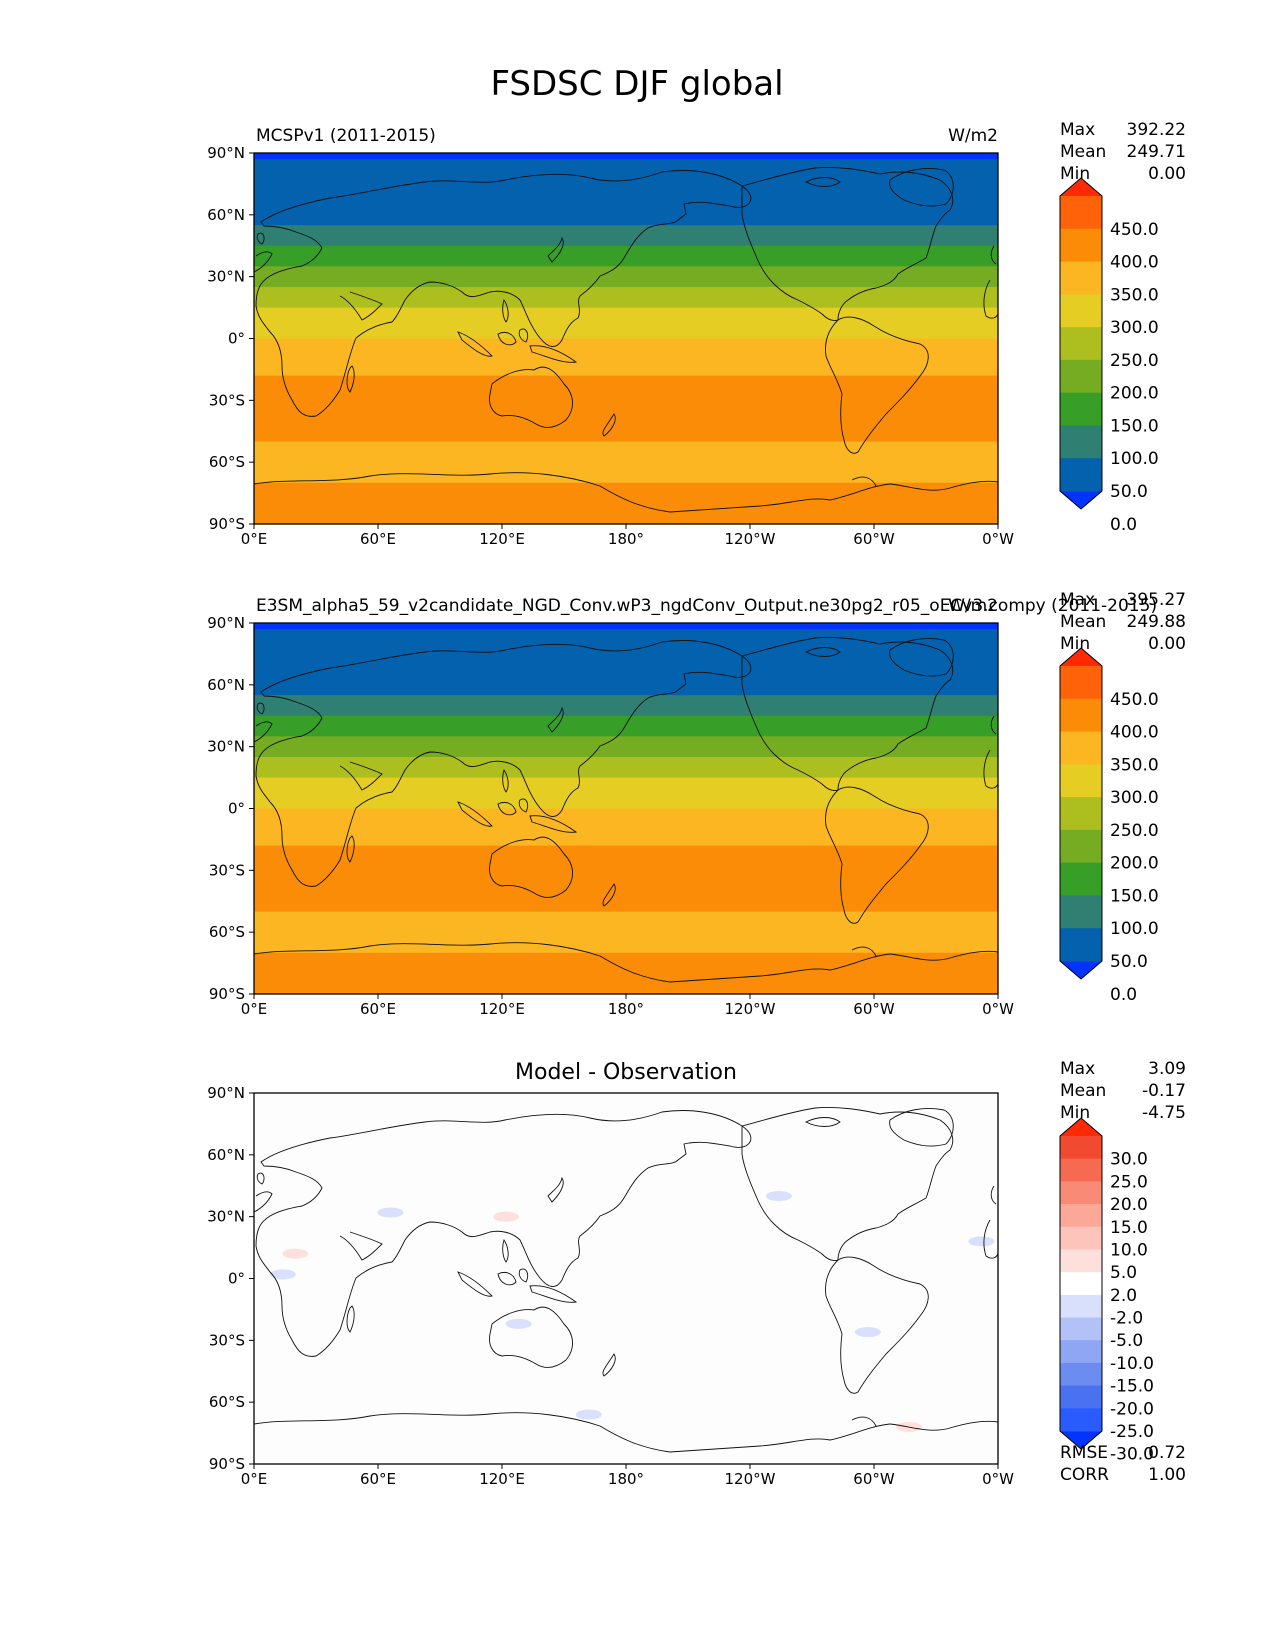 This screenshot has width=1275, height=1650. What do you see at coordinates (1156, 130) in the screenshot?
I see `test-stat-max-value: 392.22` at bounding box center [1156, 130].